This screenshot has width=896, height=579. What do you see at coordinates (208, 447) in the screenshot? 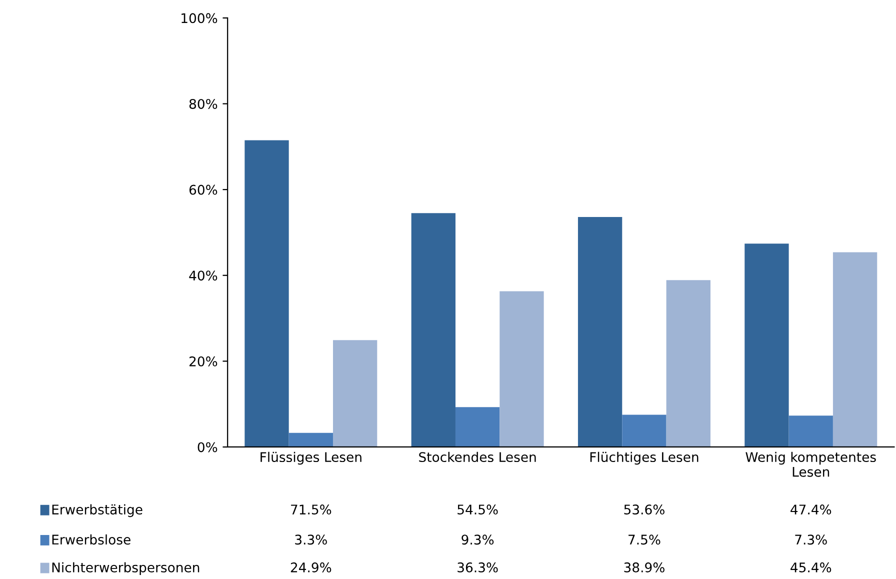
I see `y-tick-label: 0%` at bounding box center [208, 447].